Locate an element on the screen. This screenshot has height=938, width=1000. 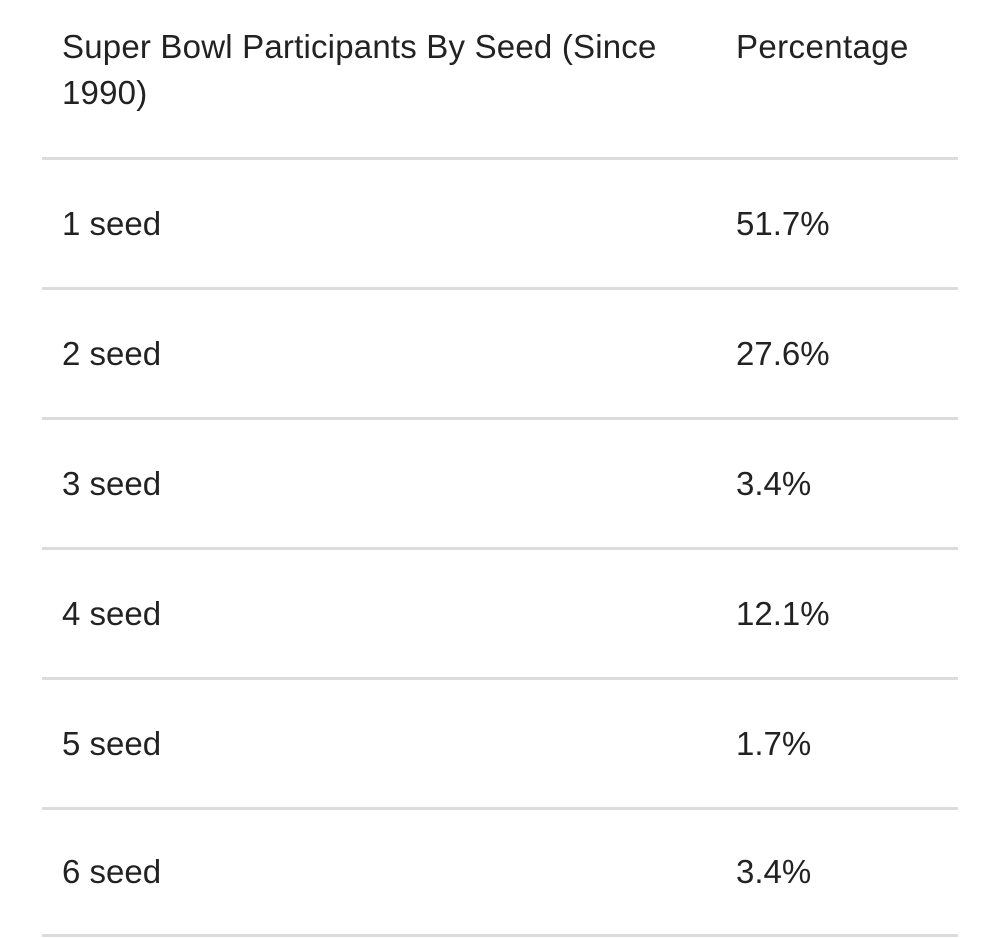
seed-cell: 3 seed is located at coordinates (112, 483).